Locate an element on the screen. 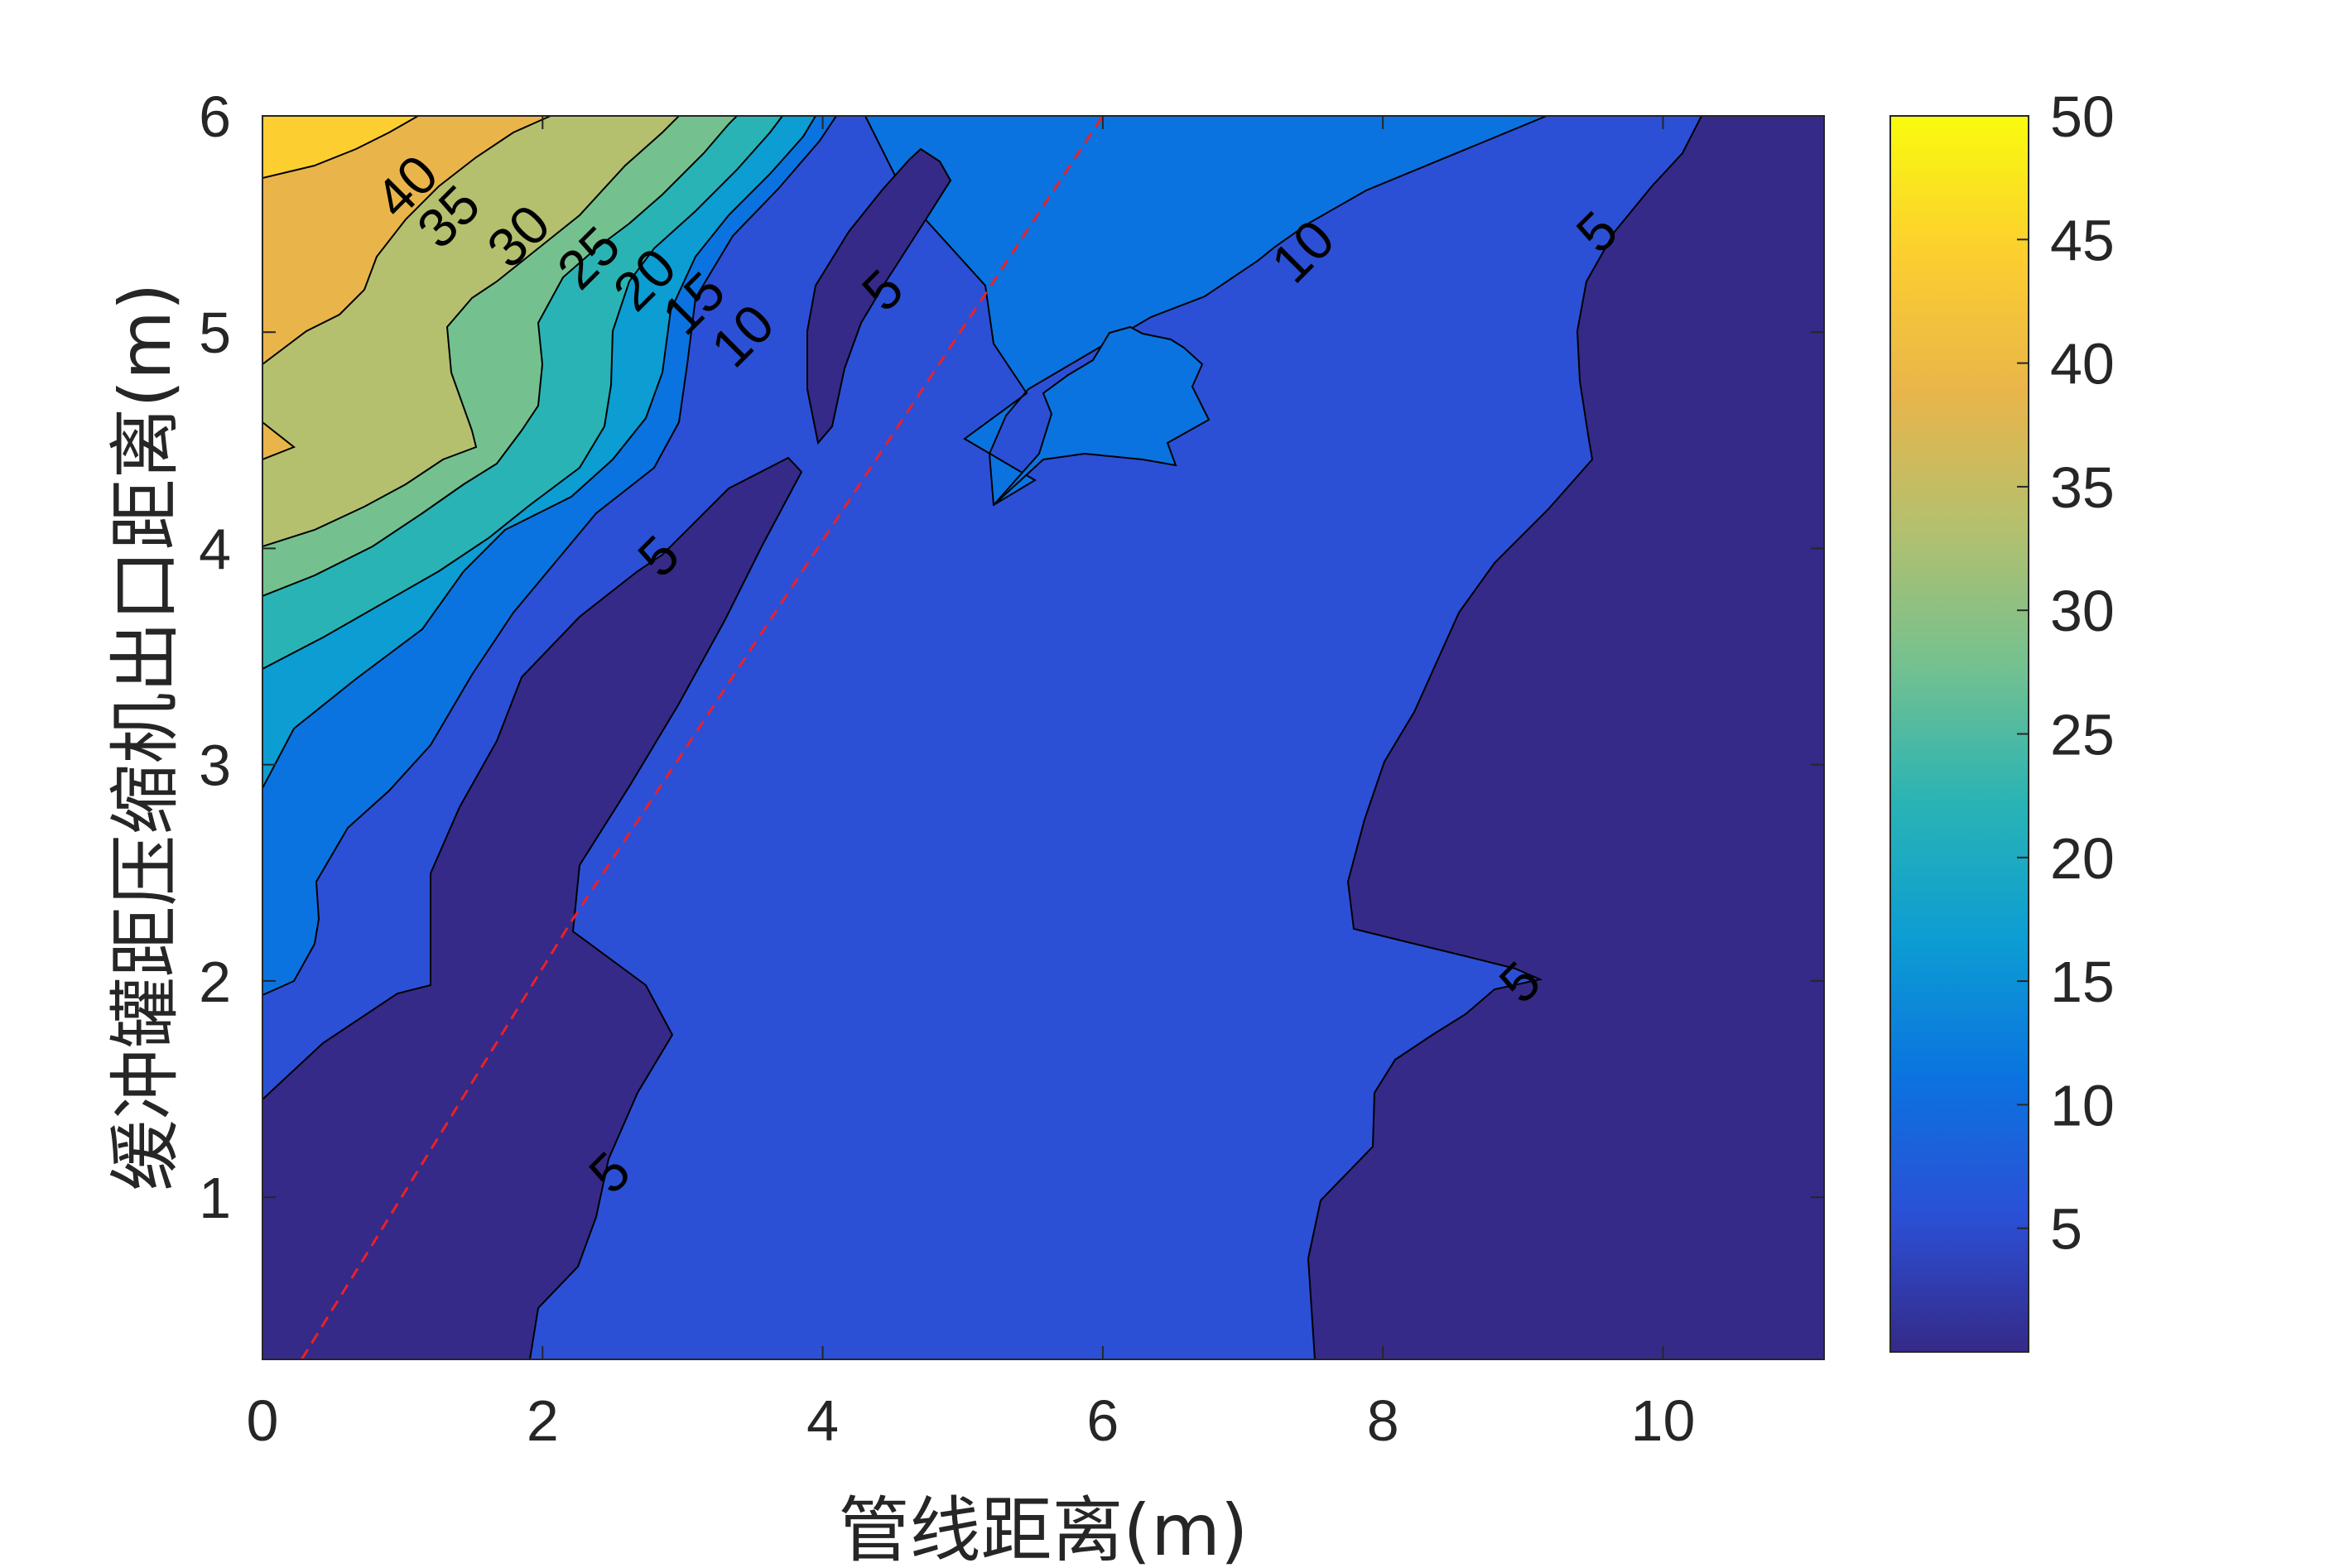 The height and width of the screenshot is (1568, 2349). x-tick-label: 10 is located at coordinates (1663, 1420).